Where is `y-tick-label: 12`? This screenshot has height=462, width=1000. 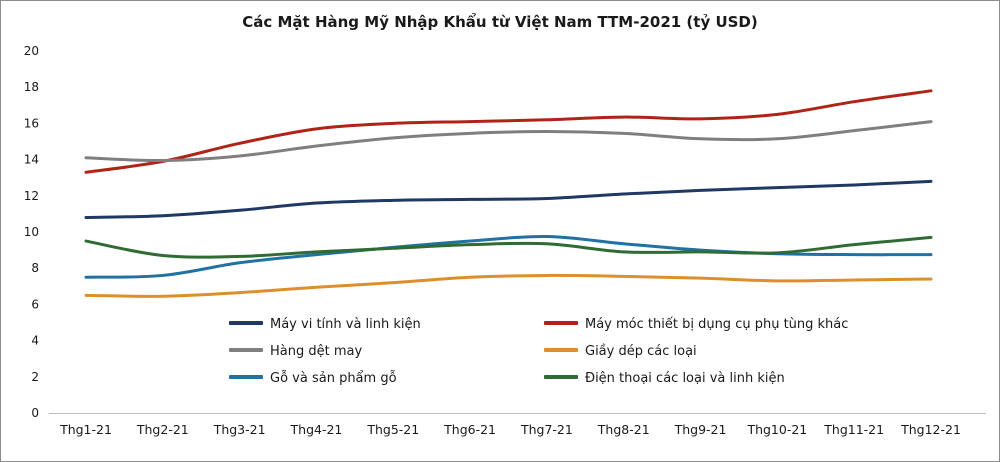
y-tick-label: 12 is located at coordinates (31, 196).